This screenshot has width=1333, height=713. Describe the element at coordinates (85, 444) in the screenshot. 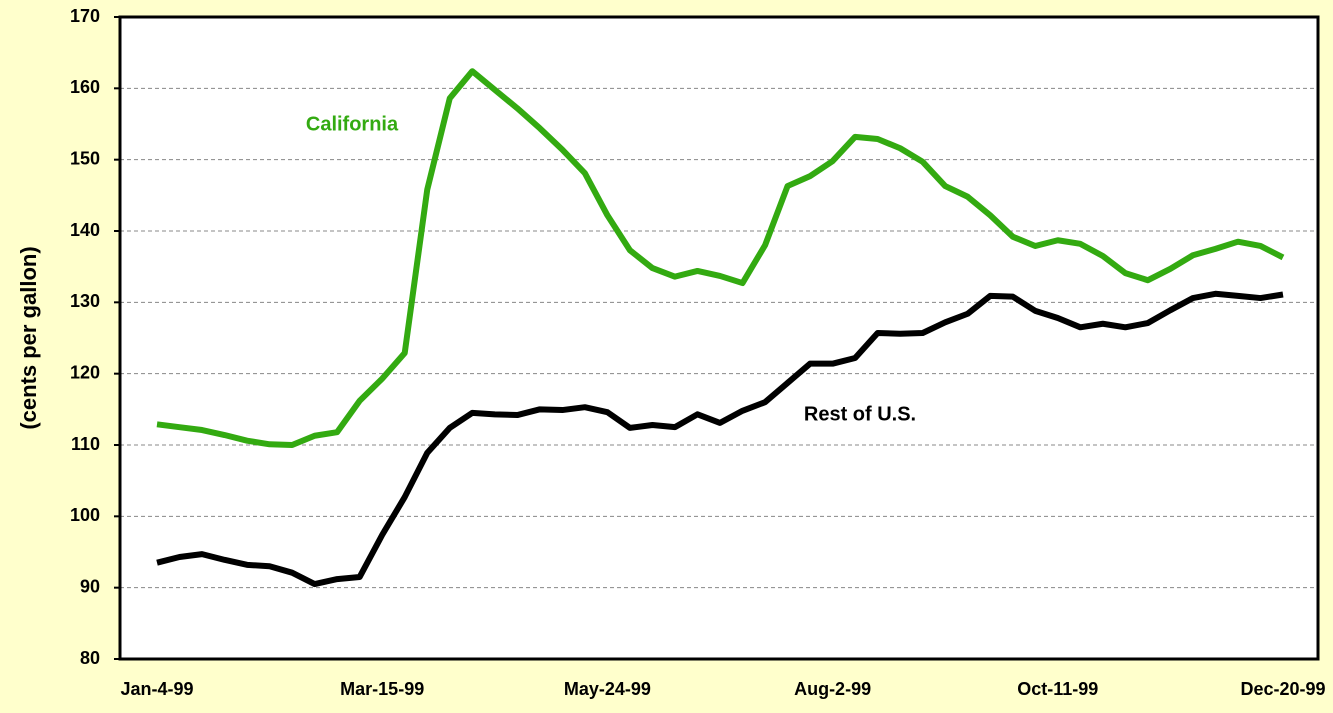

I see `y-tick-label: 110` at that location.